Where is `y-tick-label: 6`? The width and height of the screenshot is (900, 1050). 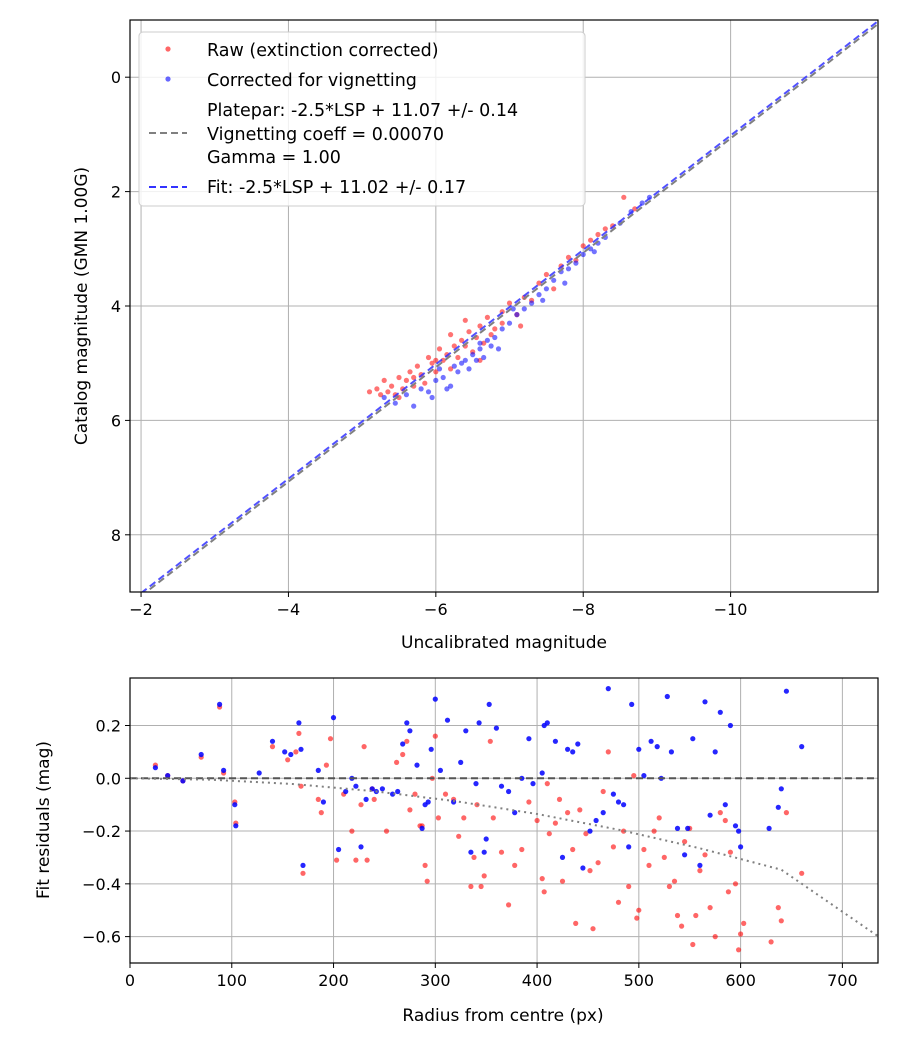 y-tick-label: 6 is located at coordinates (116, 420).